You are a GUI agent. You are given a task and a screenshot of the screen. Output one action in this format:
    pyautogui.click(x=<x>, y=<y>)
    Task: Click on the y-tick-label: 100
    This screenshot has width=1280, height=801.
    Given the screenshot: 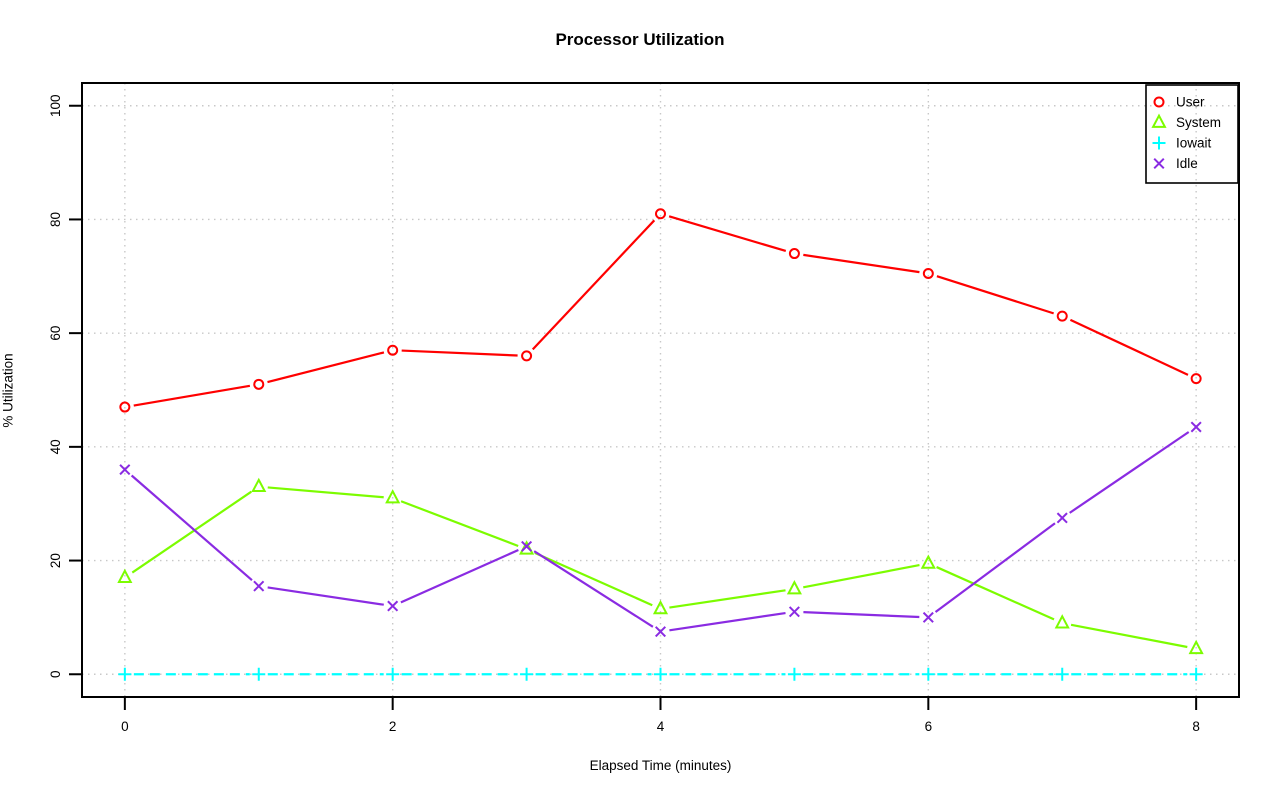 What is the action you would take?
    pyautogui.click(x=55, y=105)
    